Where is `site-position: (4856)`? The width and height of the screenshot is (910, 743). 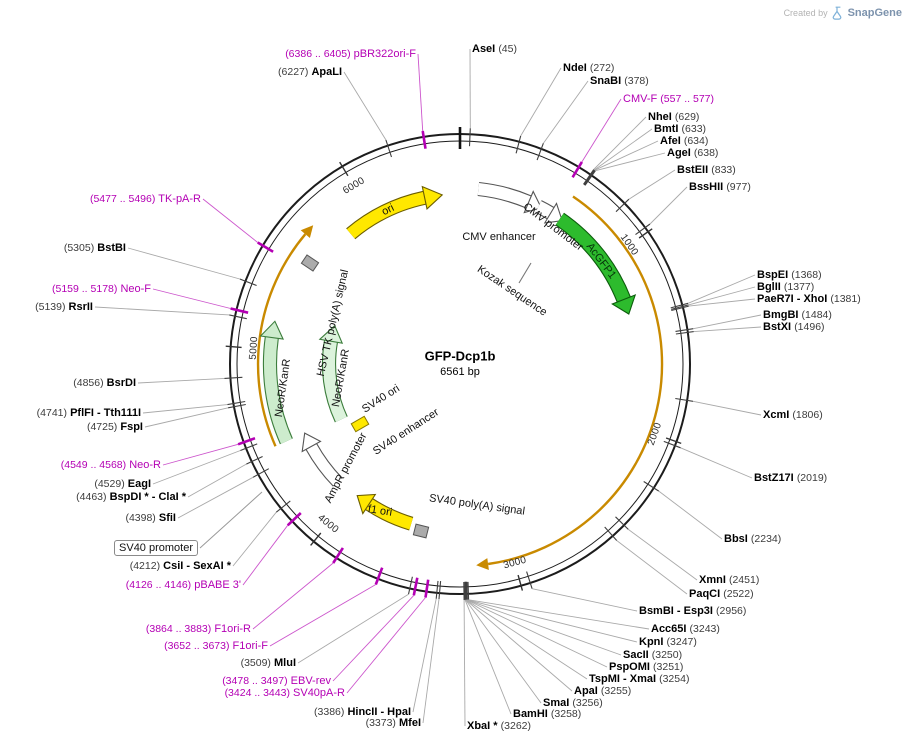 site-position: (4856) is located at coordinates (88, 383).